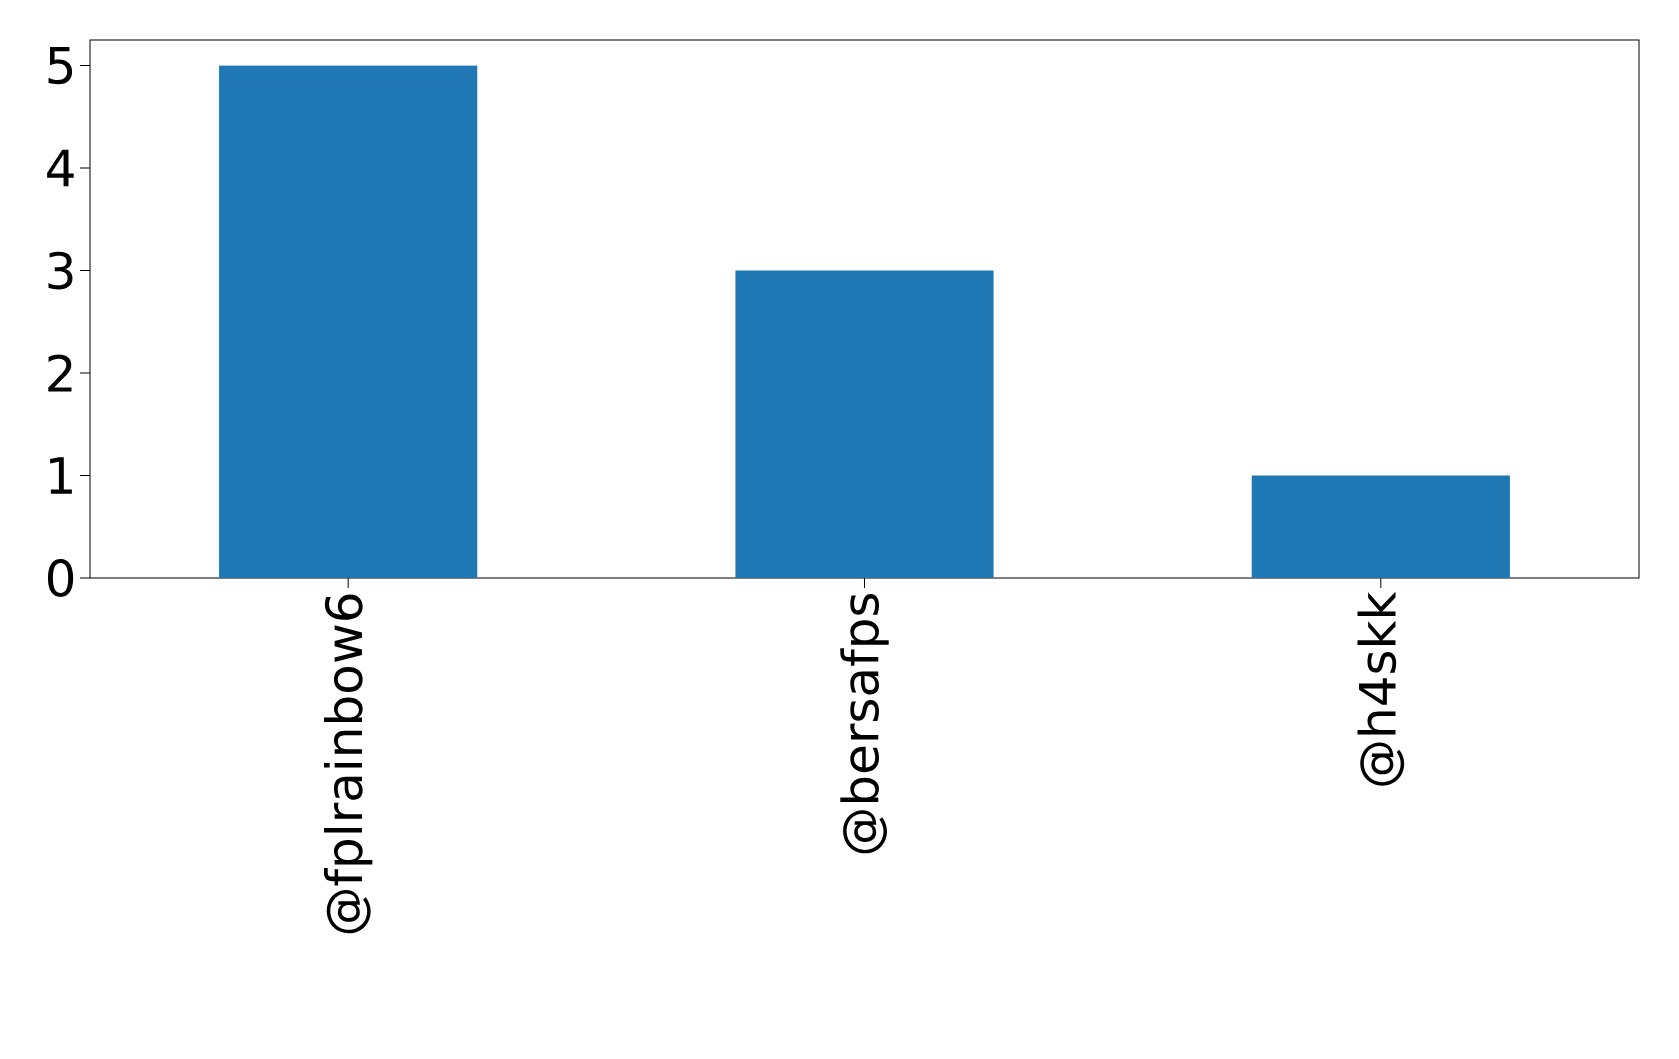 The height and width of the screenshot is (1059, 1679). Describe the element at coordinates (348, 764) in the screenshot. I see `x-tick-label: @fplrainbow6` at that location.